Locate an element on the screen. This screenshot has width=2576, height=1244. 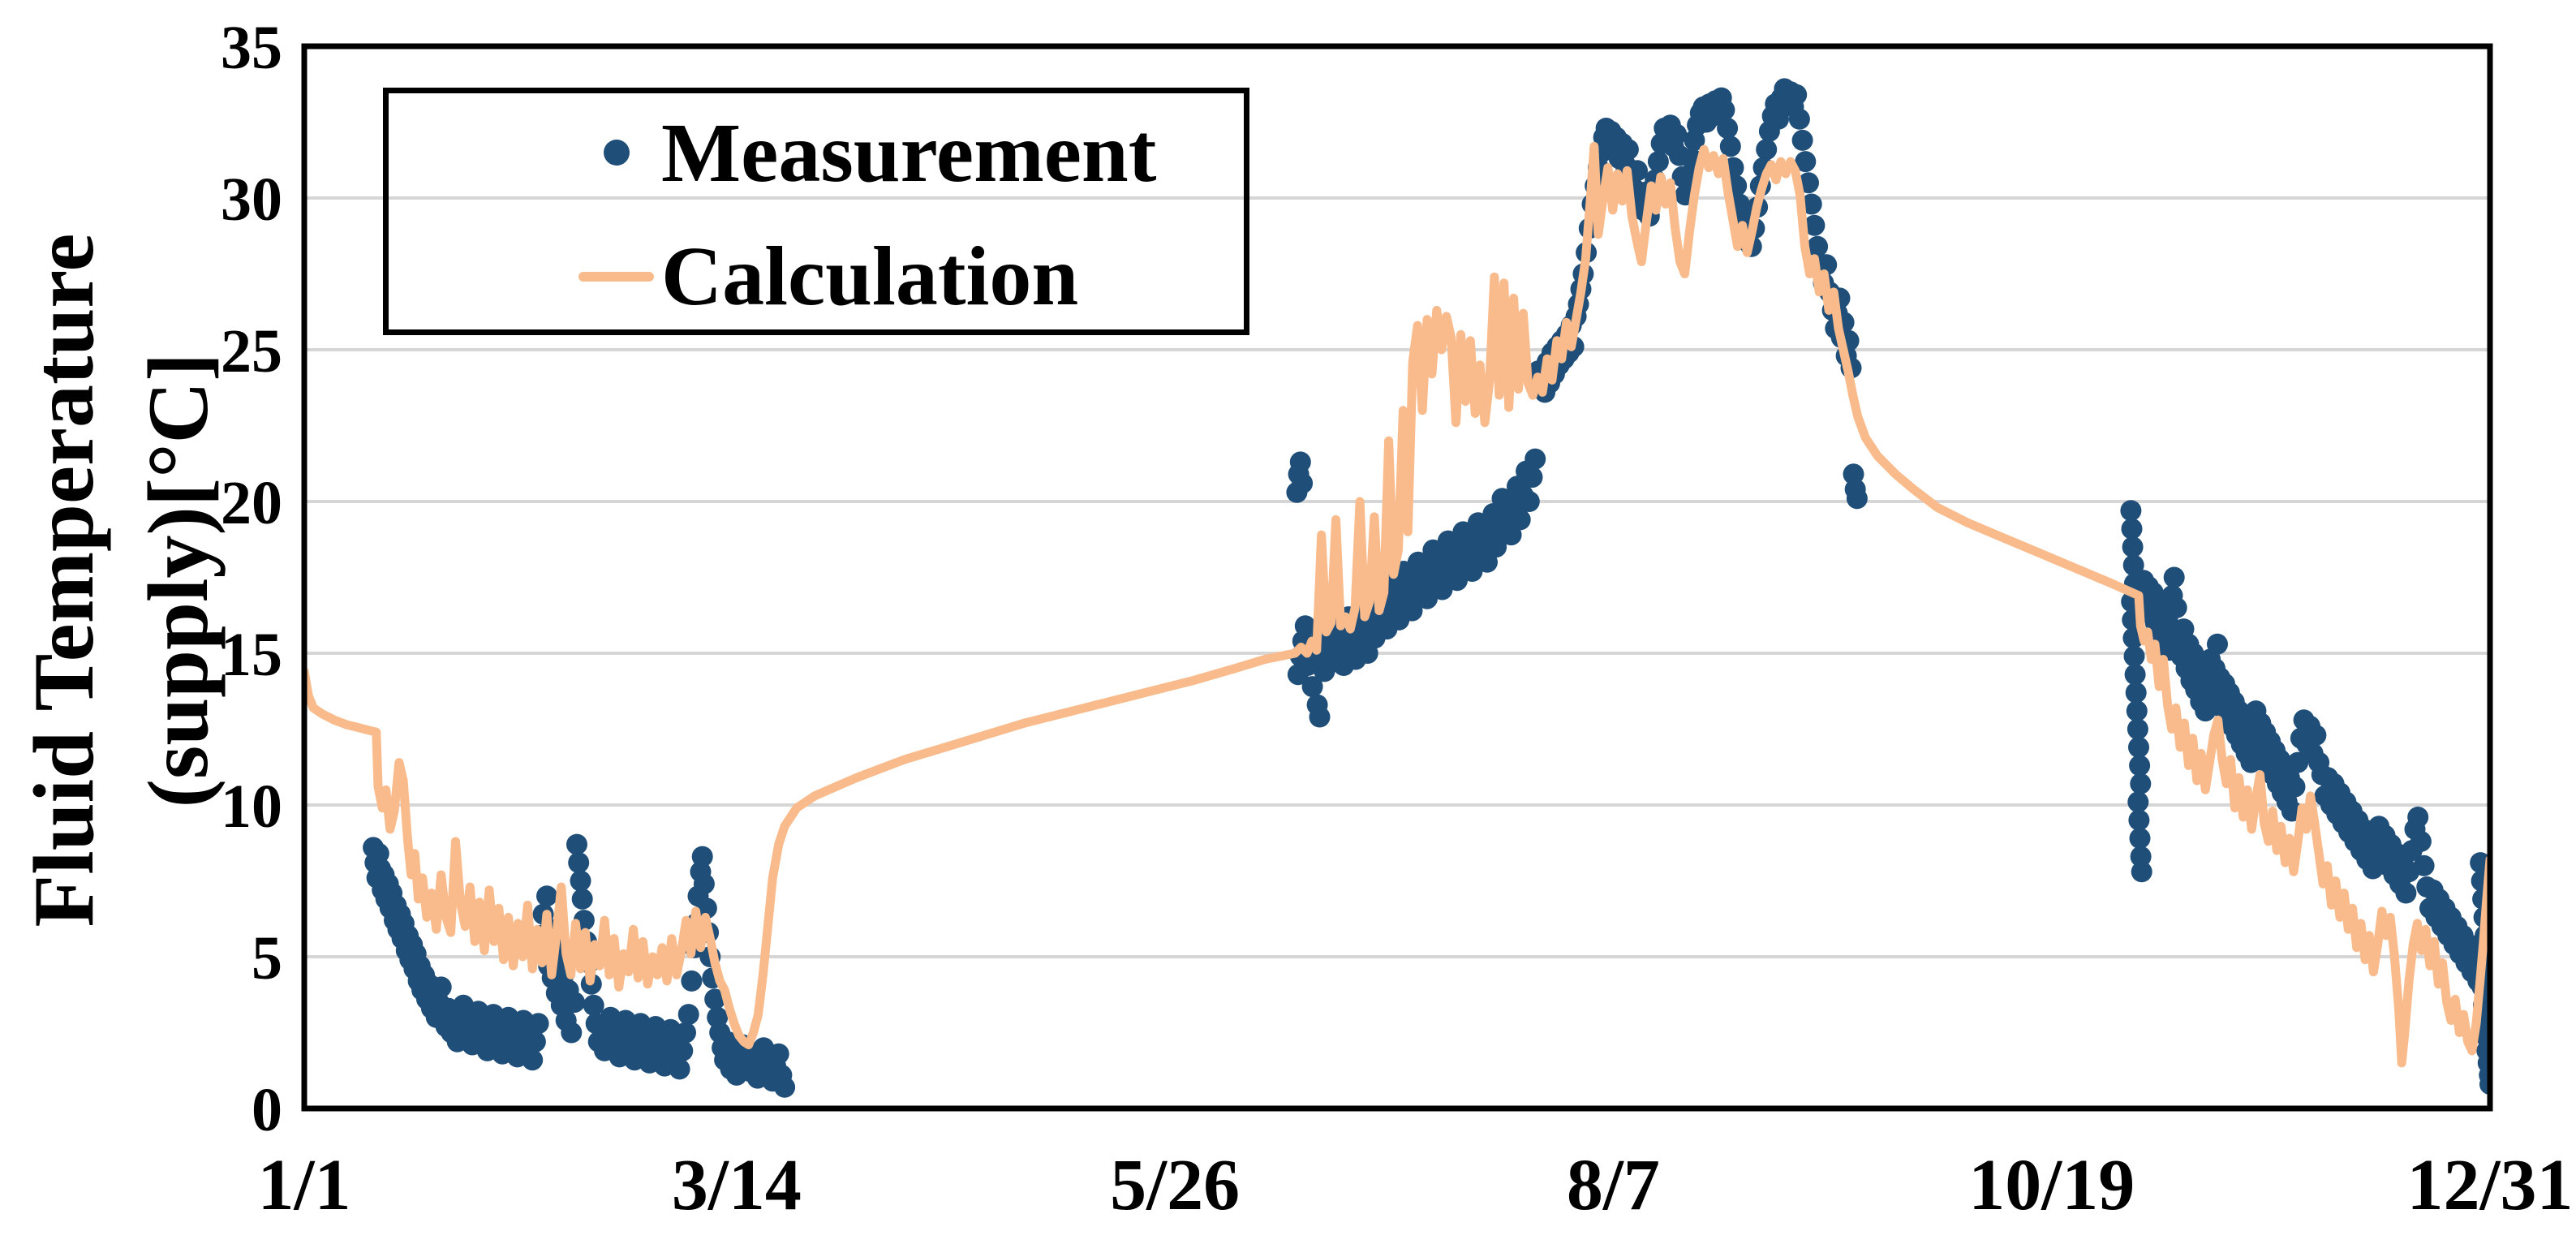
y-axis-tick-labels: 0 5 10 15 20 25 30 35 is located at coordinates (251, 579).